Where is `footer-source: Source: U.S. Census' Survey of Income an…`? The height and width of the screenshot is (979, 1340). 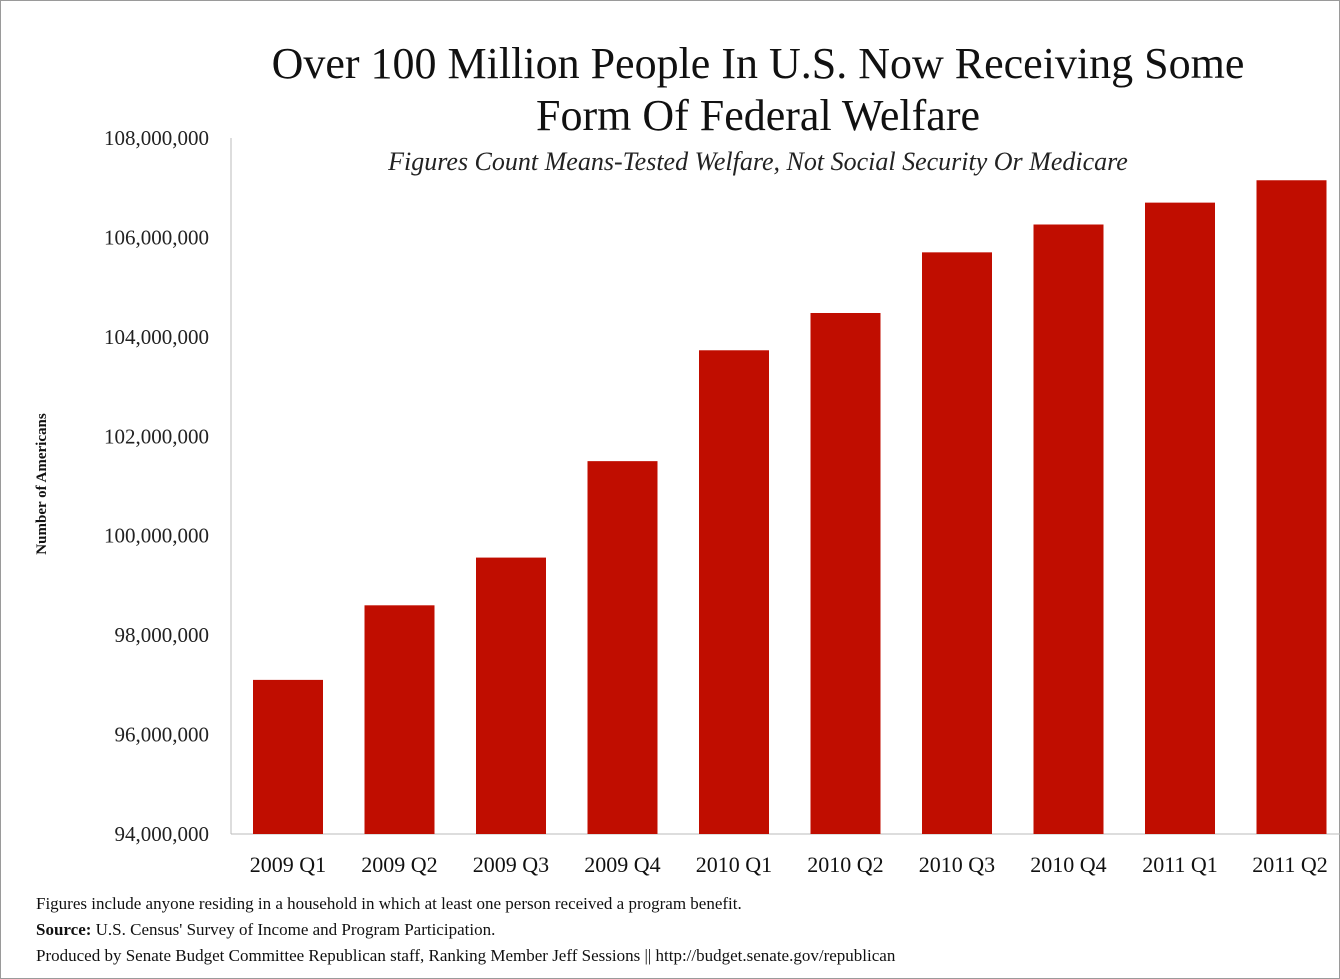
footer-source: Source: U.S. Census' Survey of Income an… is located at coordinates (265, 930).